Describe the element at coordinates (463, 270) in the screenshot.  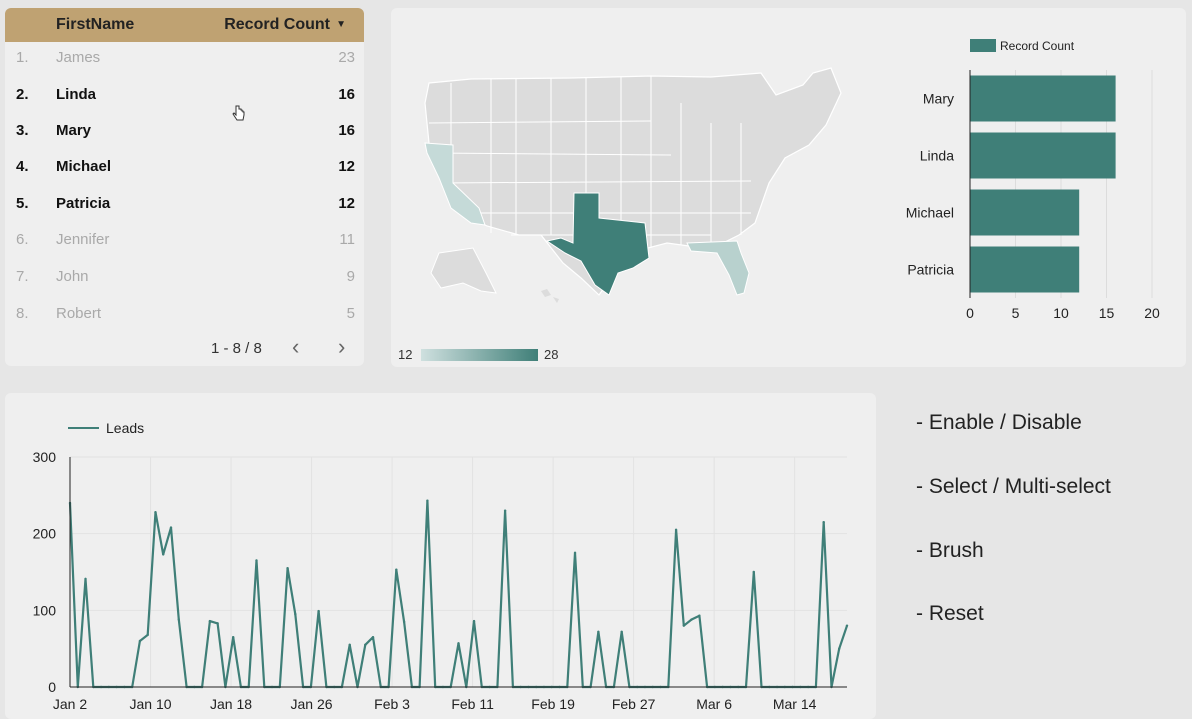
I see `alaska` at that location.